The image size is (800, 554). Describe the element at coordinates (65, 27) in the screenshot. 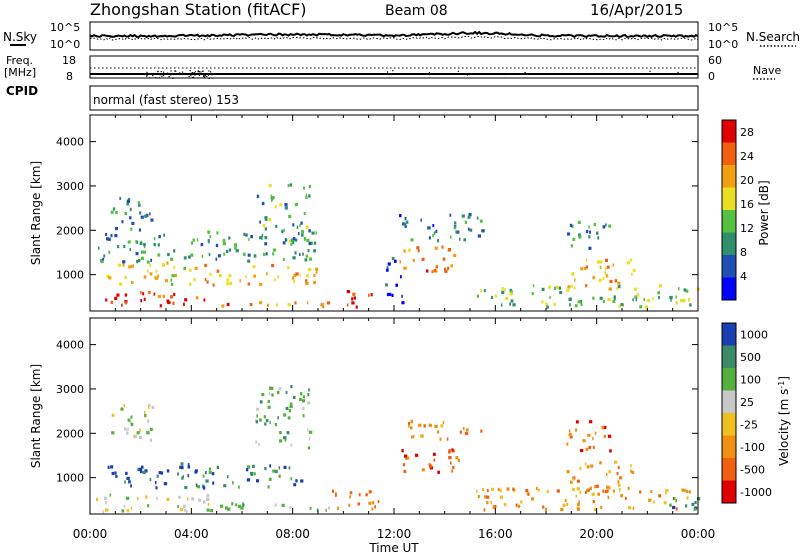

I see `nsky-tick-top: 10^5` at that location.